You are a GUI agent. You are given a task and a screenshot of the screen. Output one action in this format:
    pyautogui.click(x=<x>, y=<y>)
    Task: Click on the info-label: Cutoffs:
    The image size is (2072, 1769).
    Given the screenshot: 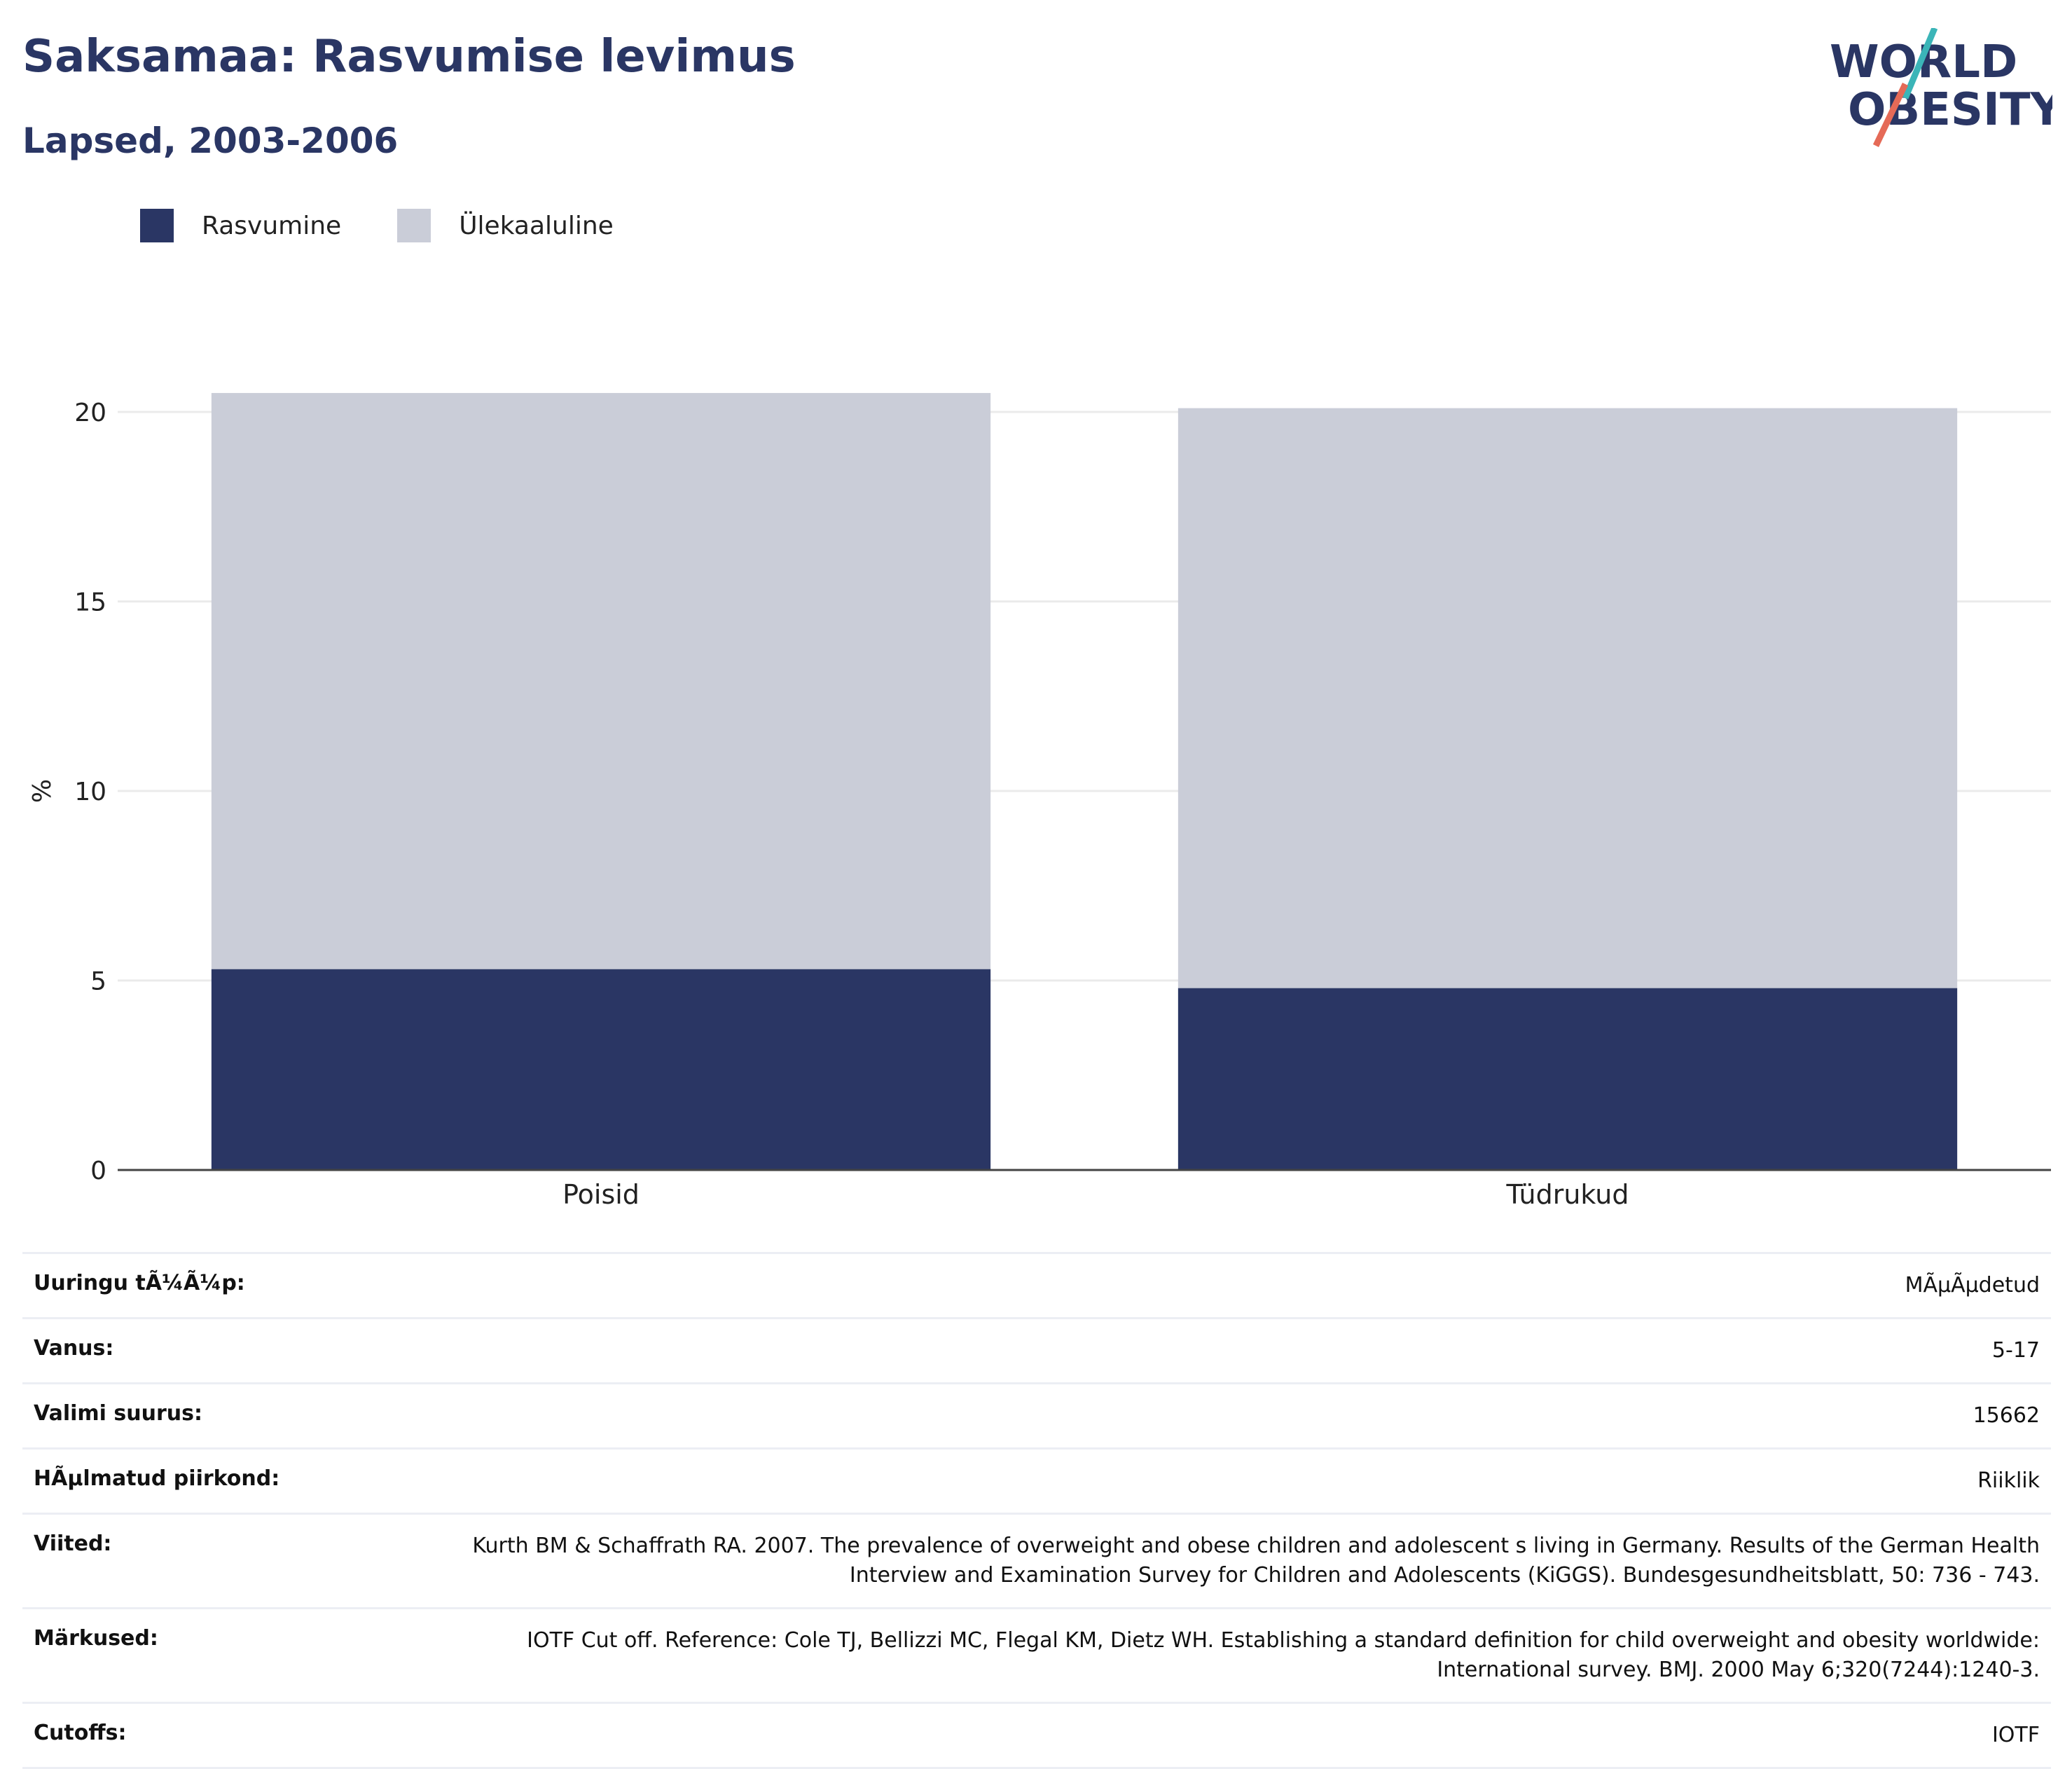 What is the action you would take?
    pyautogui.click(x=81, y=1733)
    